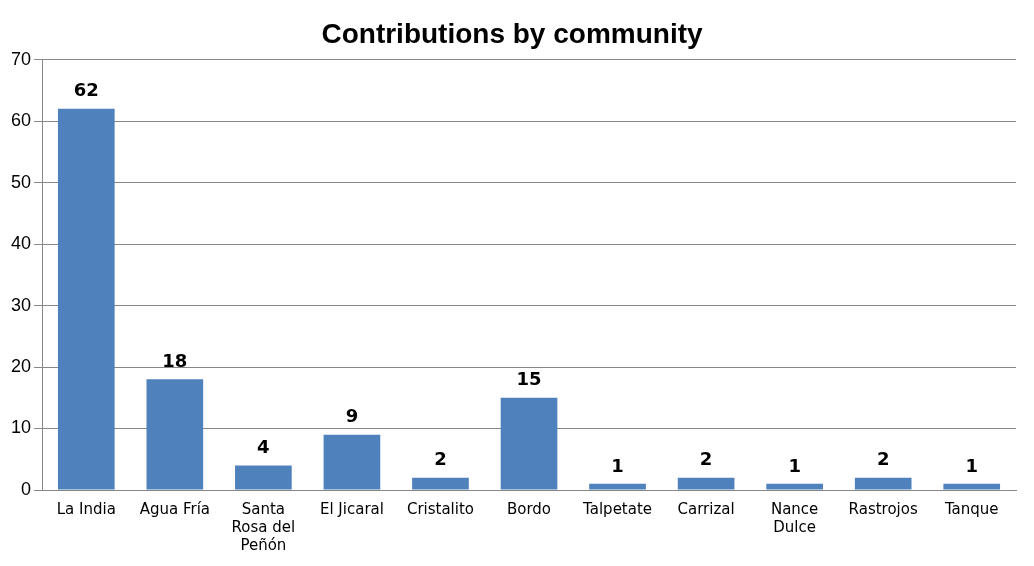  Describe the element at coordinates (175, 360) in the screenshot. I see `data-label: 18` at that location.